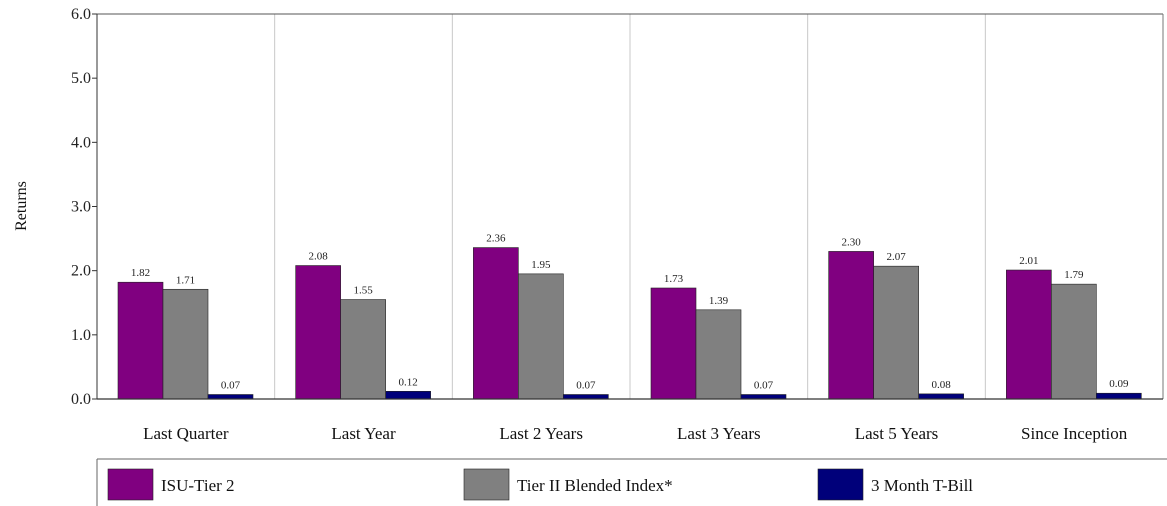  Describe the element at coordinates (719, 301) in the screenshot. I see `bar-value-label: 1.39` at that location.